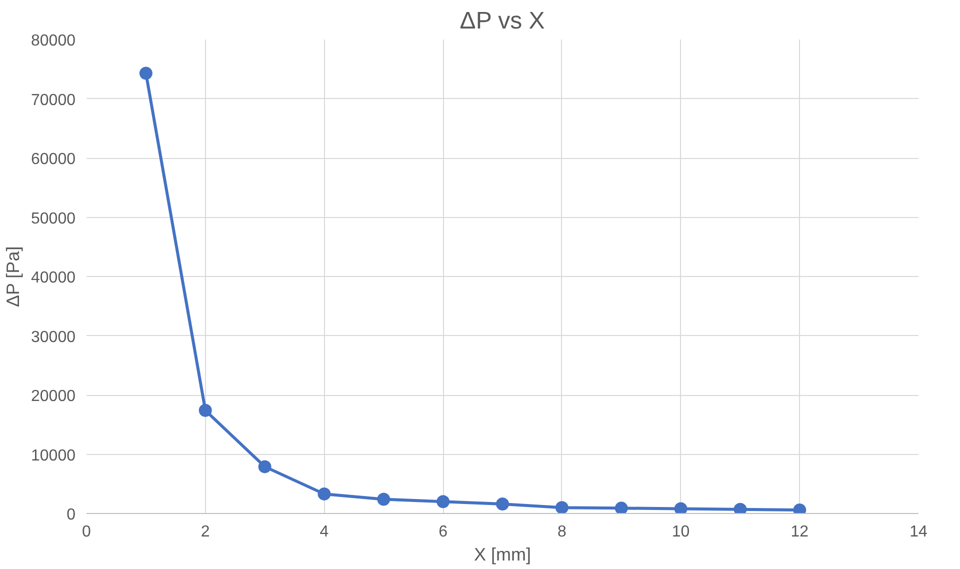 The height and width of the screenshot is (569, 960). Describe the element at coordinates (53, 278) in the screenshot. I see `y-tick-label: 40000` at that location.